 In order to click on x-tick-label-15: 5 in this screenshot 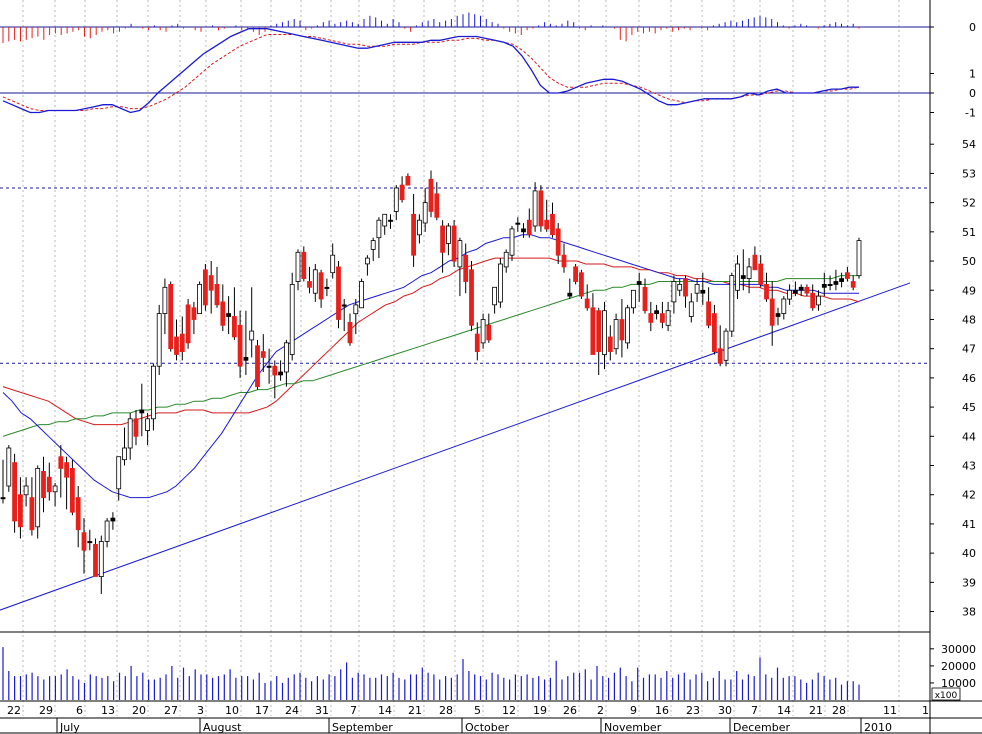, I will do `click(477, 710)`.